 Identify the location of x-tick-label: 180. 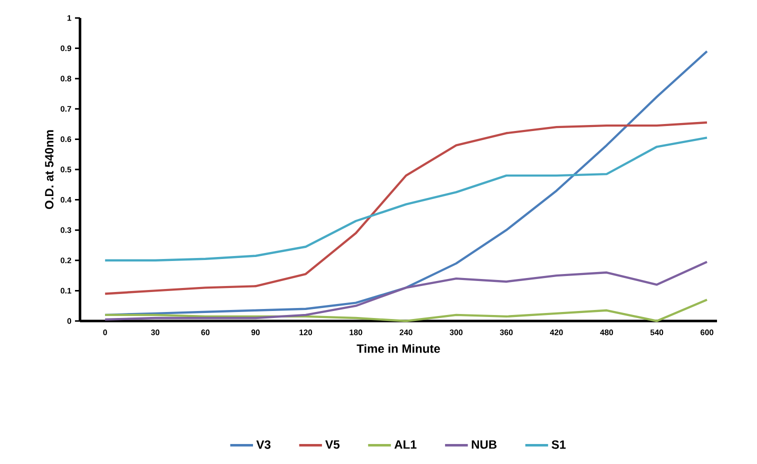
(356, 333).